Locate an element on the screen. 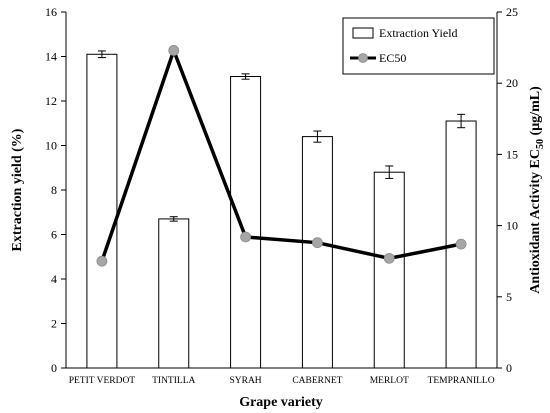 Image resolution: width=550 pixels, height=413 pixels. legend-label-extraction-yield: Extraction Yield is located at coordinates (418, 33).